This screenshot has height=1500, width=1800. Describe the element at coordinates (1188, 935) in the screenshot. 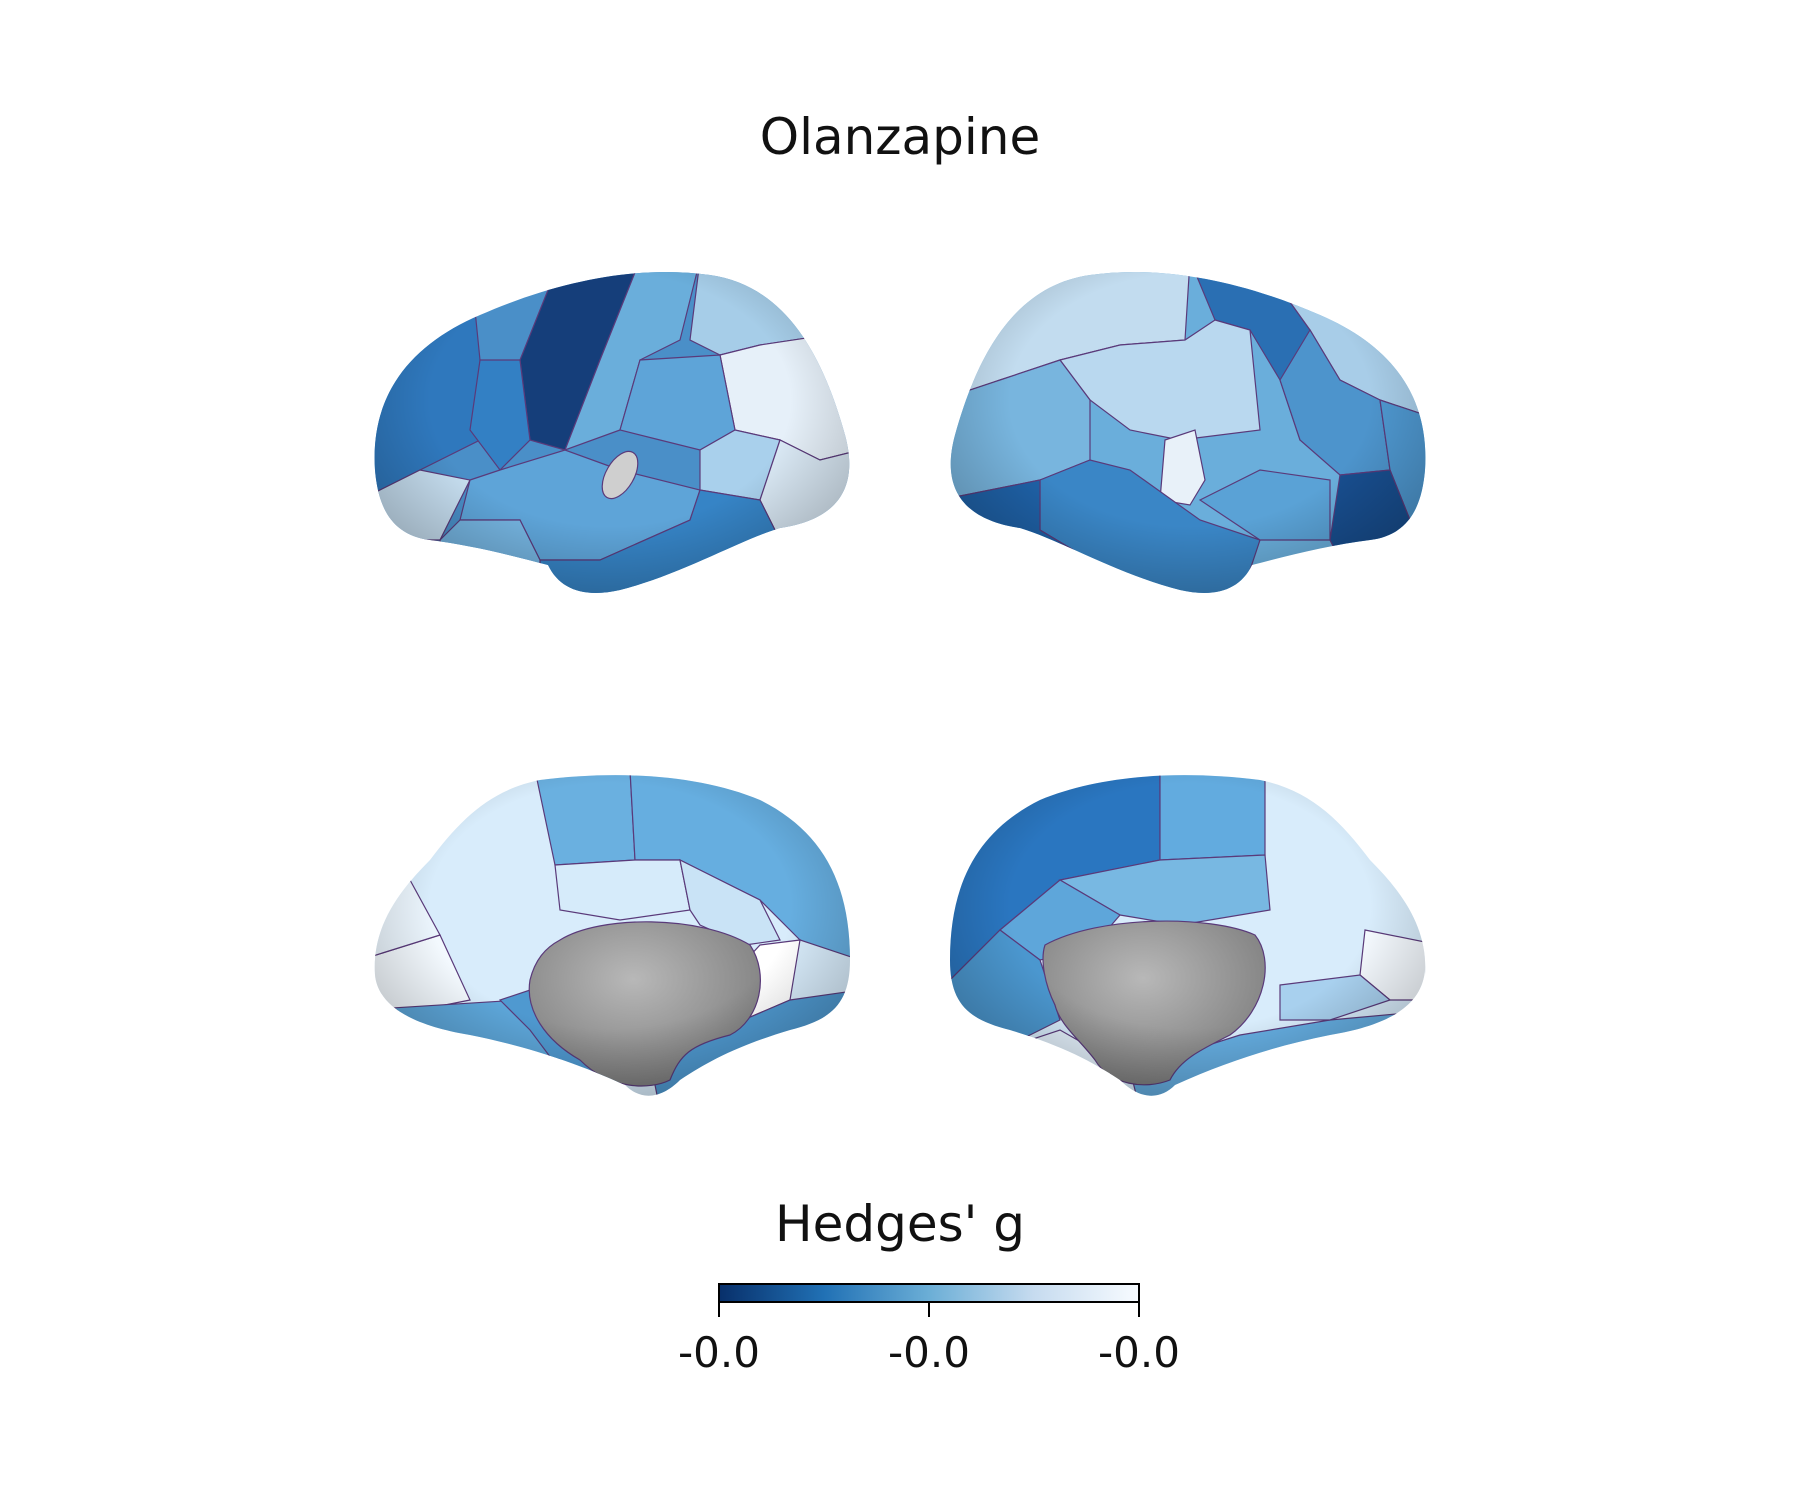

I see `right-medial-view` at that location.